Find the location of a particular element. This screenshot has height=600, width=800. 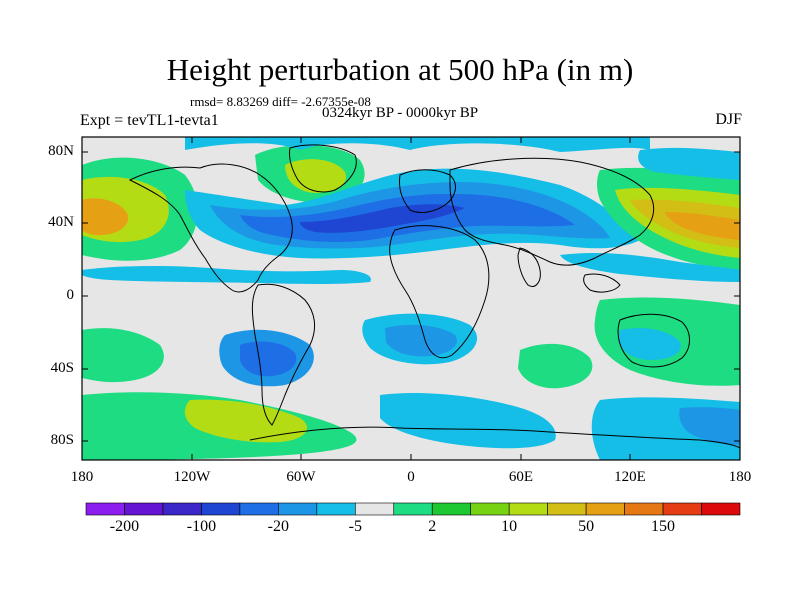

anomaly-southern-atlantic-cyan is located at coordinates (468, 421).